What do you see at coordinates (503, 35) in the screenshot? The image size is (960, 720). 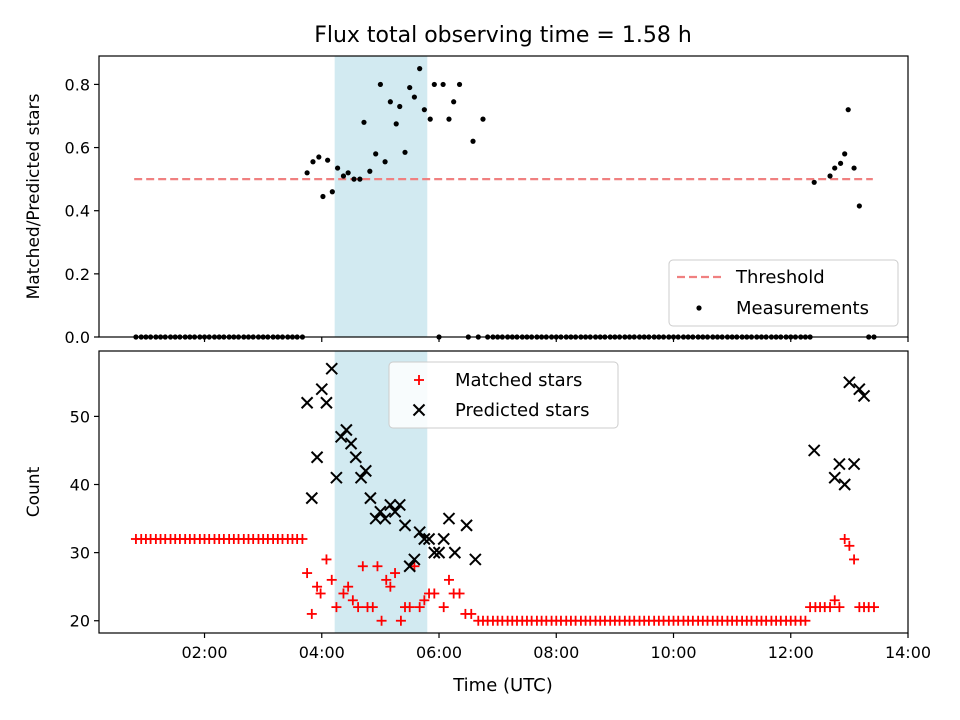 I see `chart-title: Flux total observing time = 1.58 h` at bounding box center [503, 35].